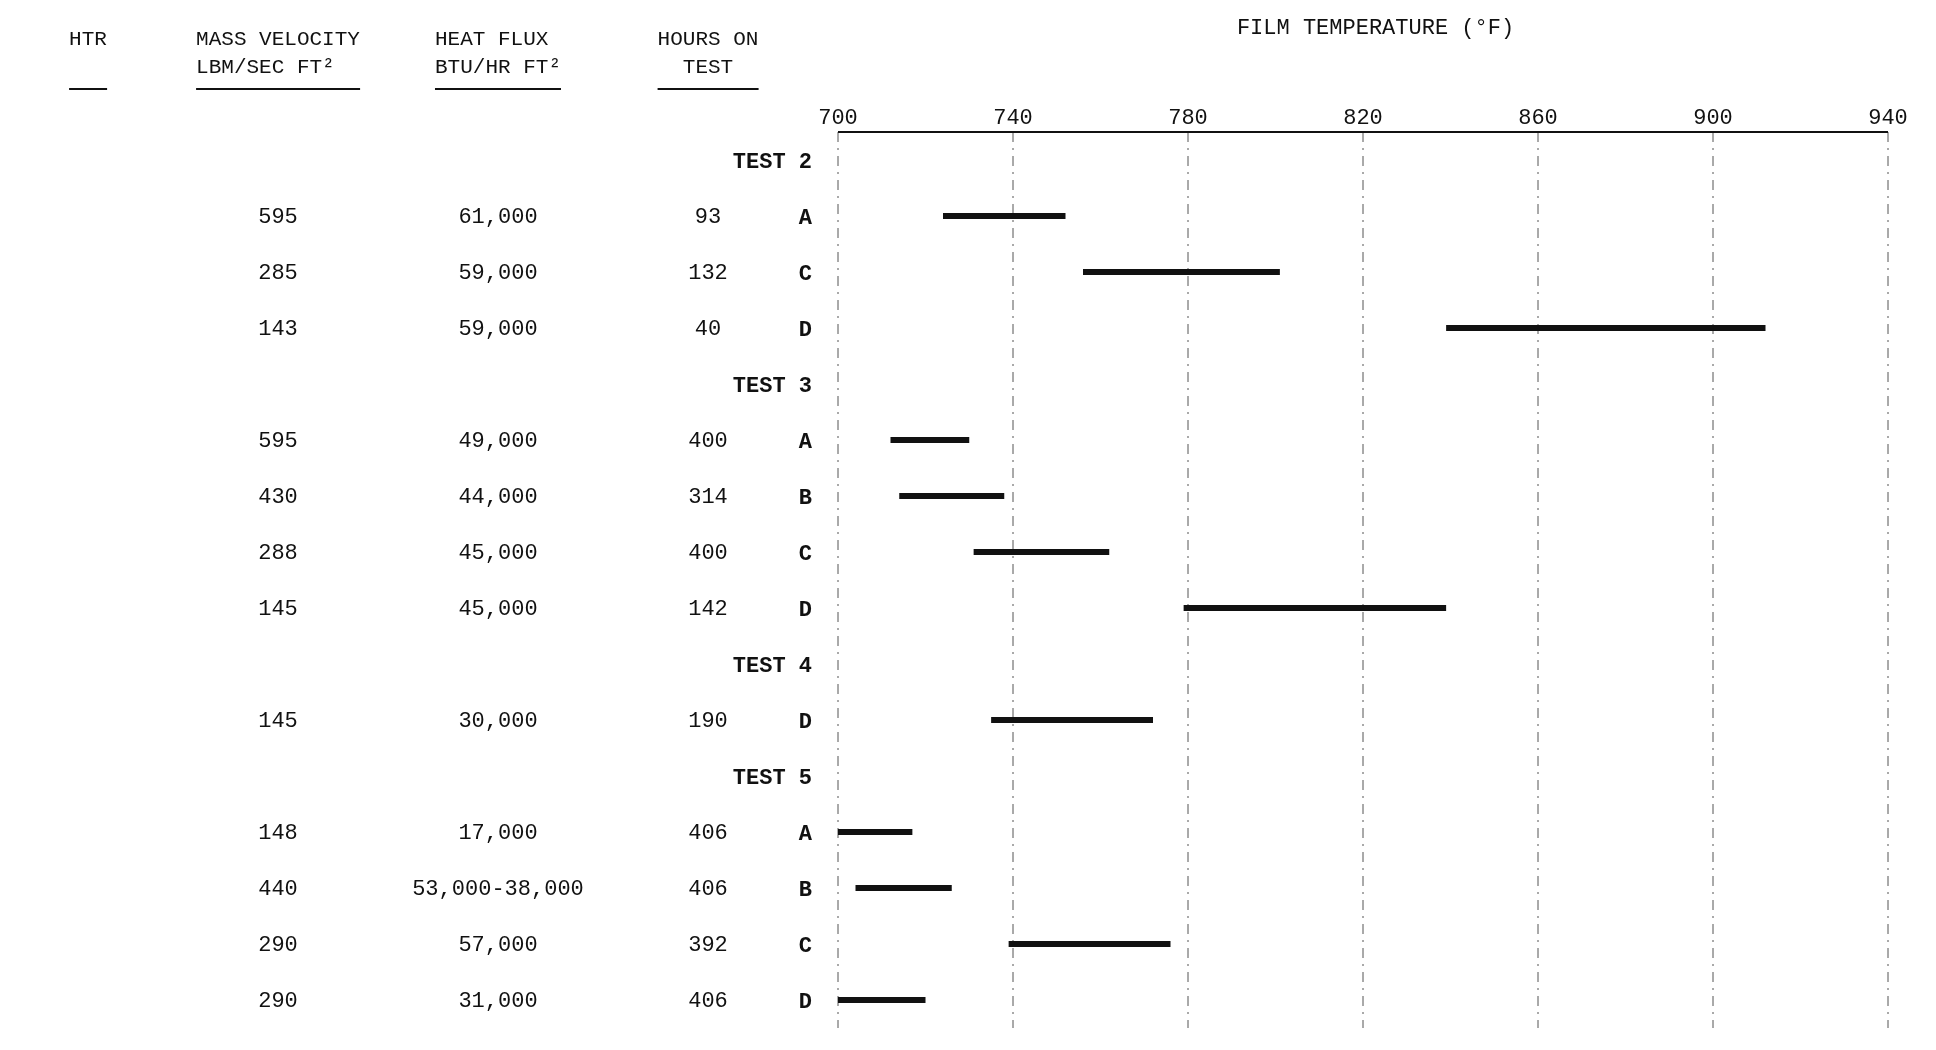 The width and height of the screenshot is (1936, 1050). What do you see at coordinates (498, 1001) in the screenshot?
I see `text: 31,000` at bounding box center [498, 1001].